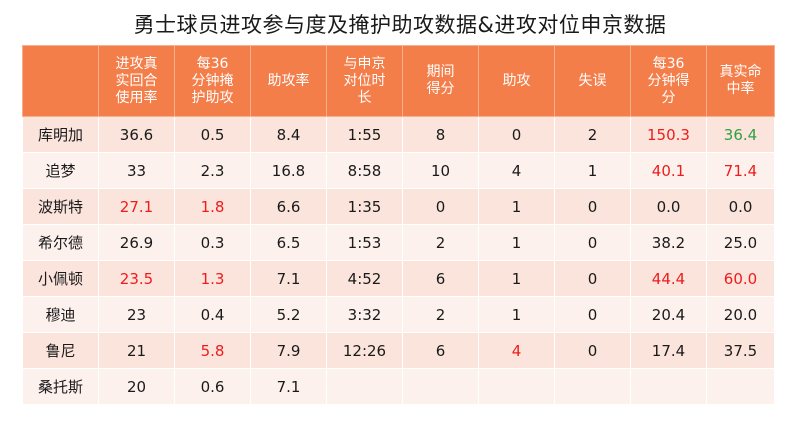 This screenshot has width=800, height=421. I want to click on player-name-cell: 桑托斯, so click(60, 386).